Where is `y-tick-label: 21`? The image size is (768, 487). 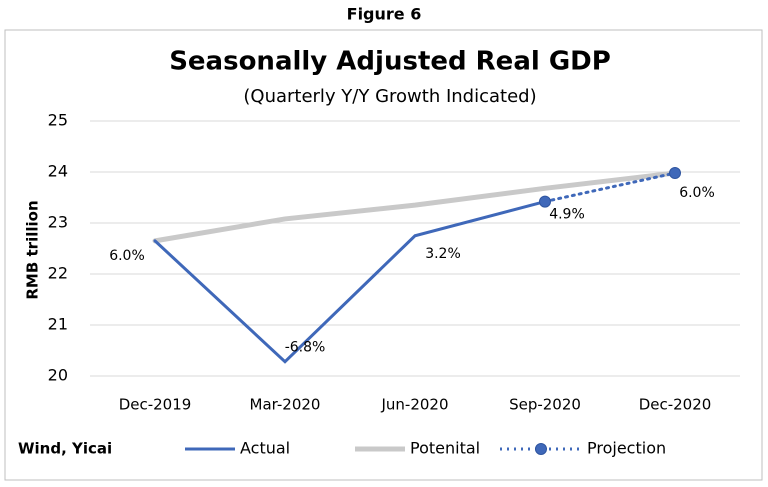
y-tick-label: 21 is located at coordinates (58, 324).